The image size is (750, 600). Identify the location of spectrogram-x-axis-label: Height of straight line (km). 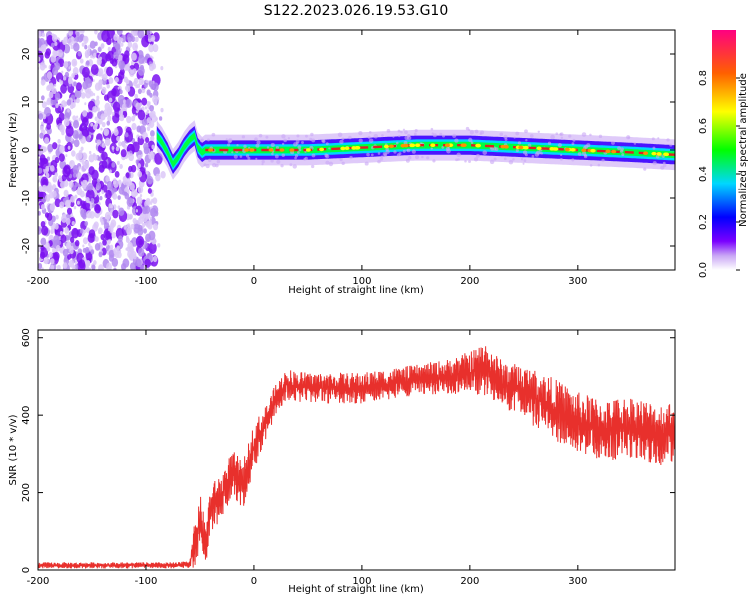
(356, 290).